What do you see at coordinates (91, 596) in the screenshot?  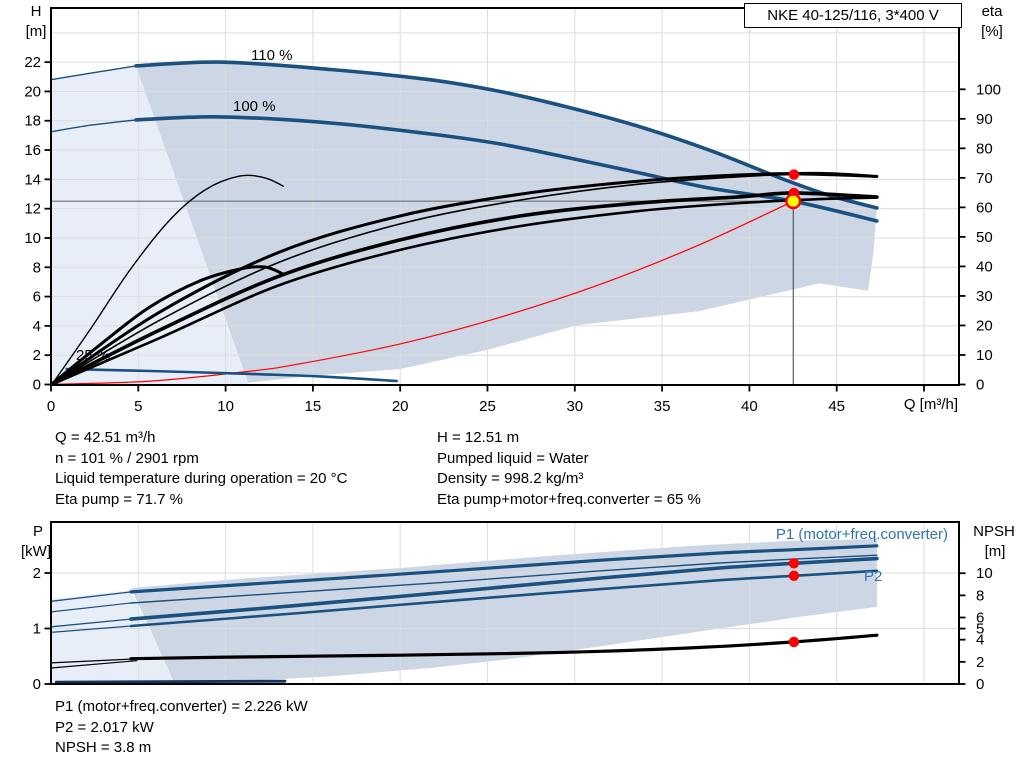 I see `p1-110-lead` at bounding box center [91, 596].